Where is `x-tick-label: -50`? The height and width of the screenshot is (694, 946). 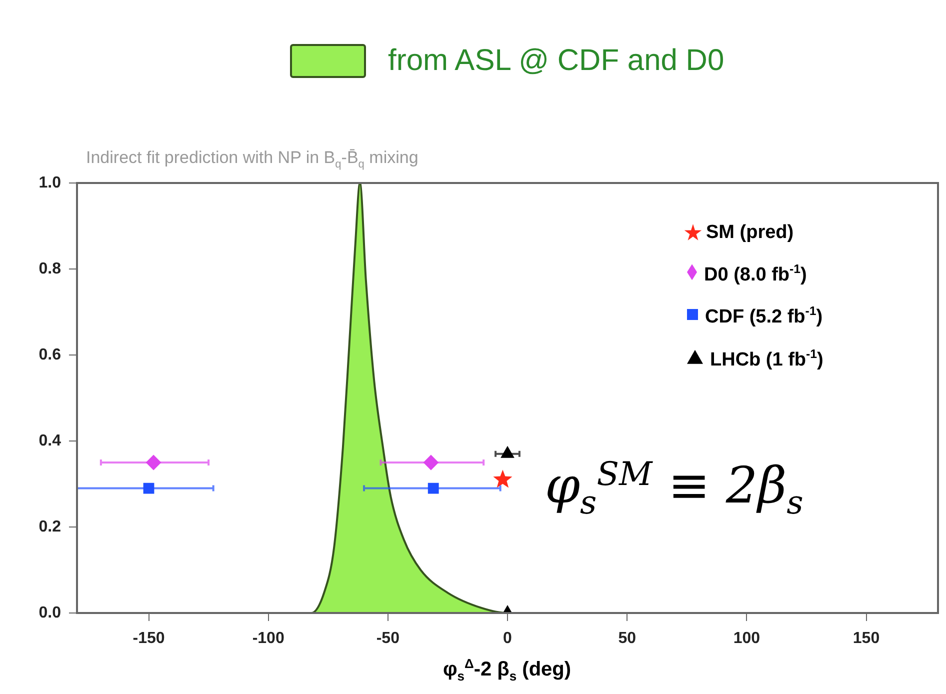
x-tick-label: -50 is located at coordinates (388, 639).